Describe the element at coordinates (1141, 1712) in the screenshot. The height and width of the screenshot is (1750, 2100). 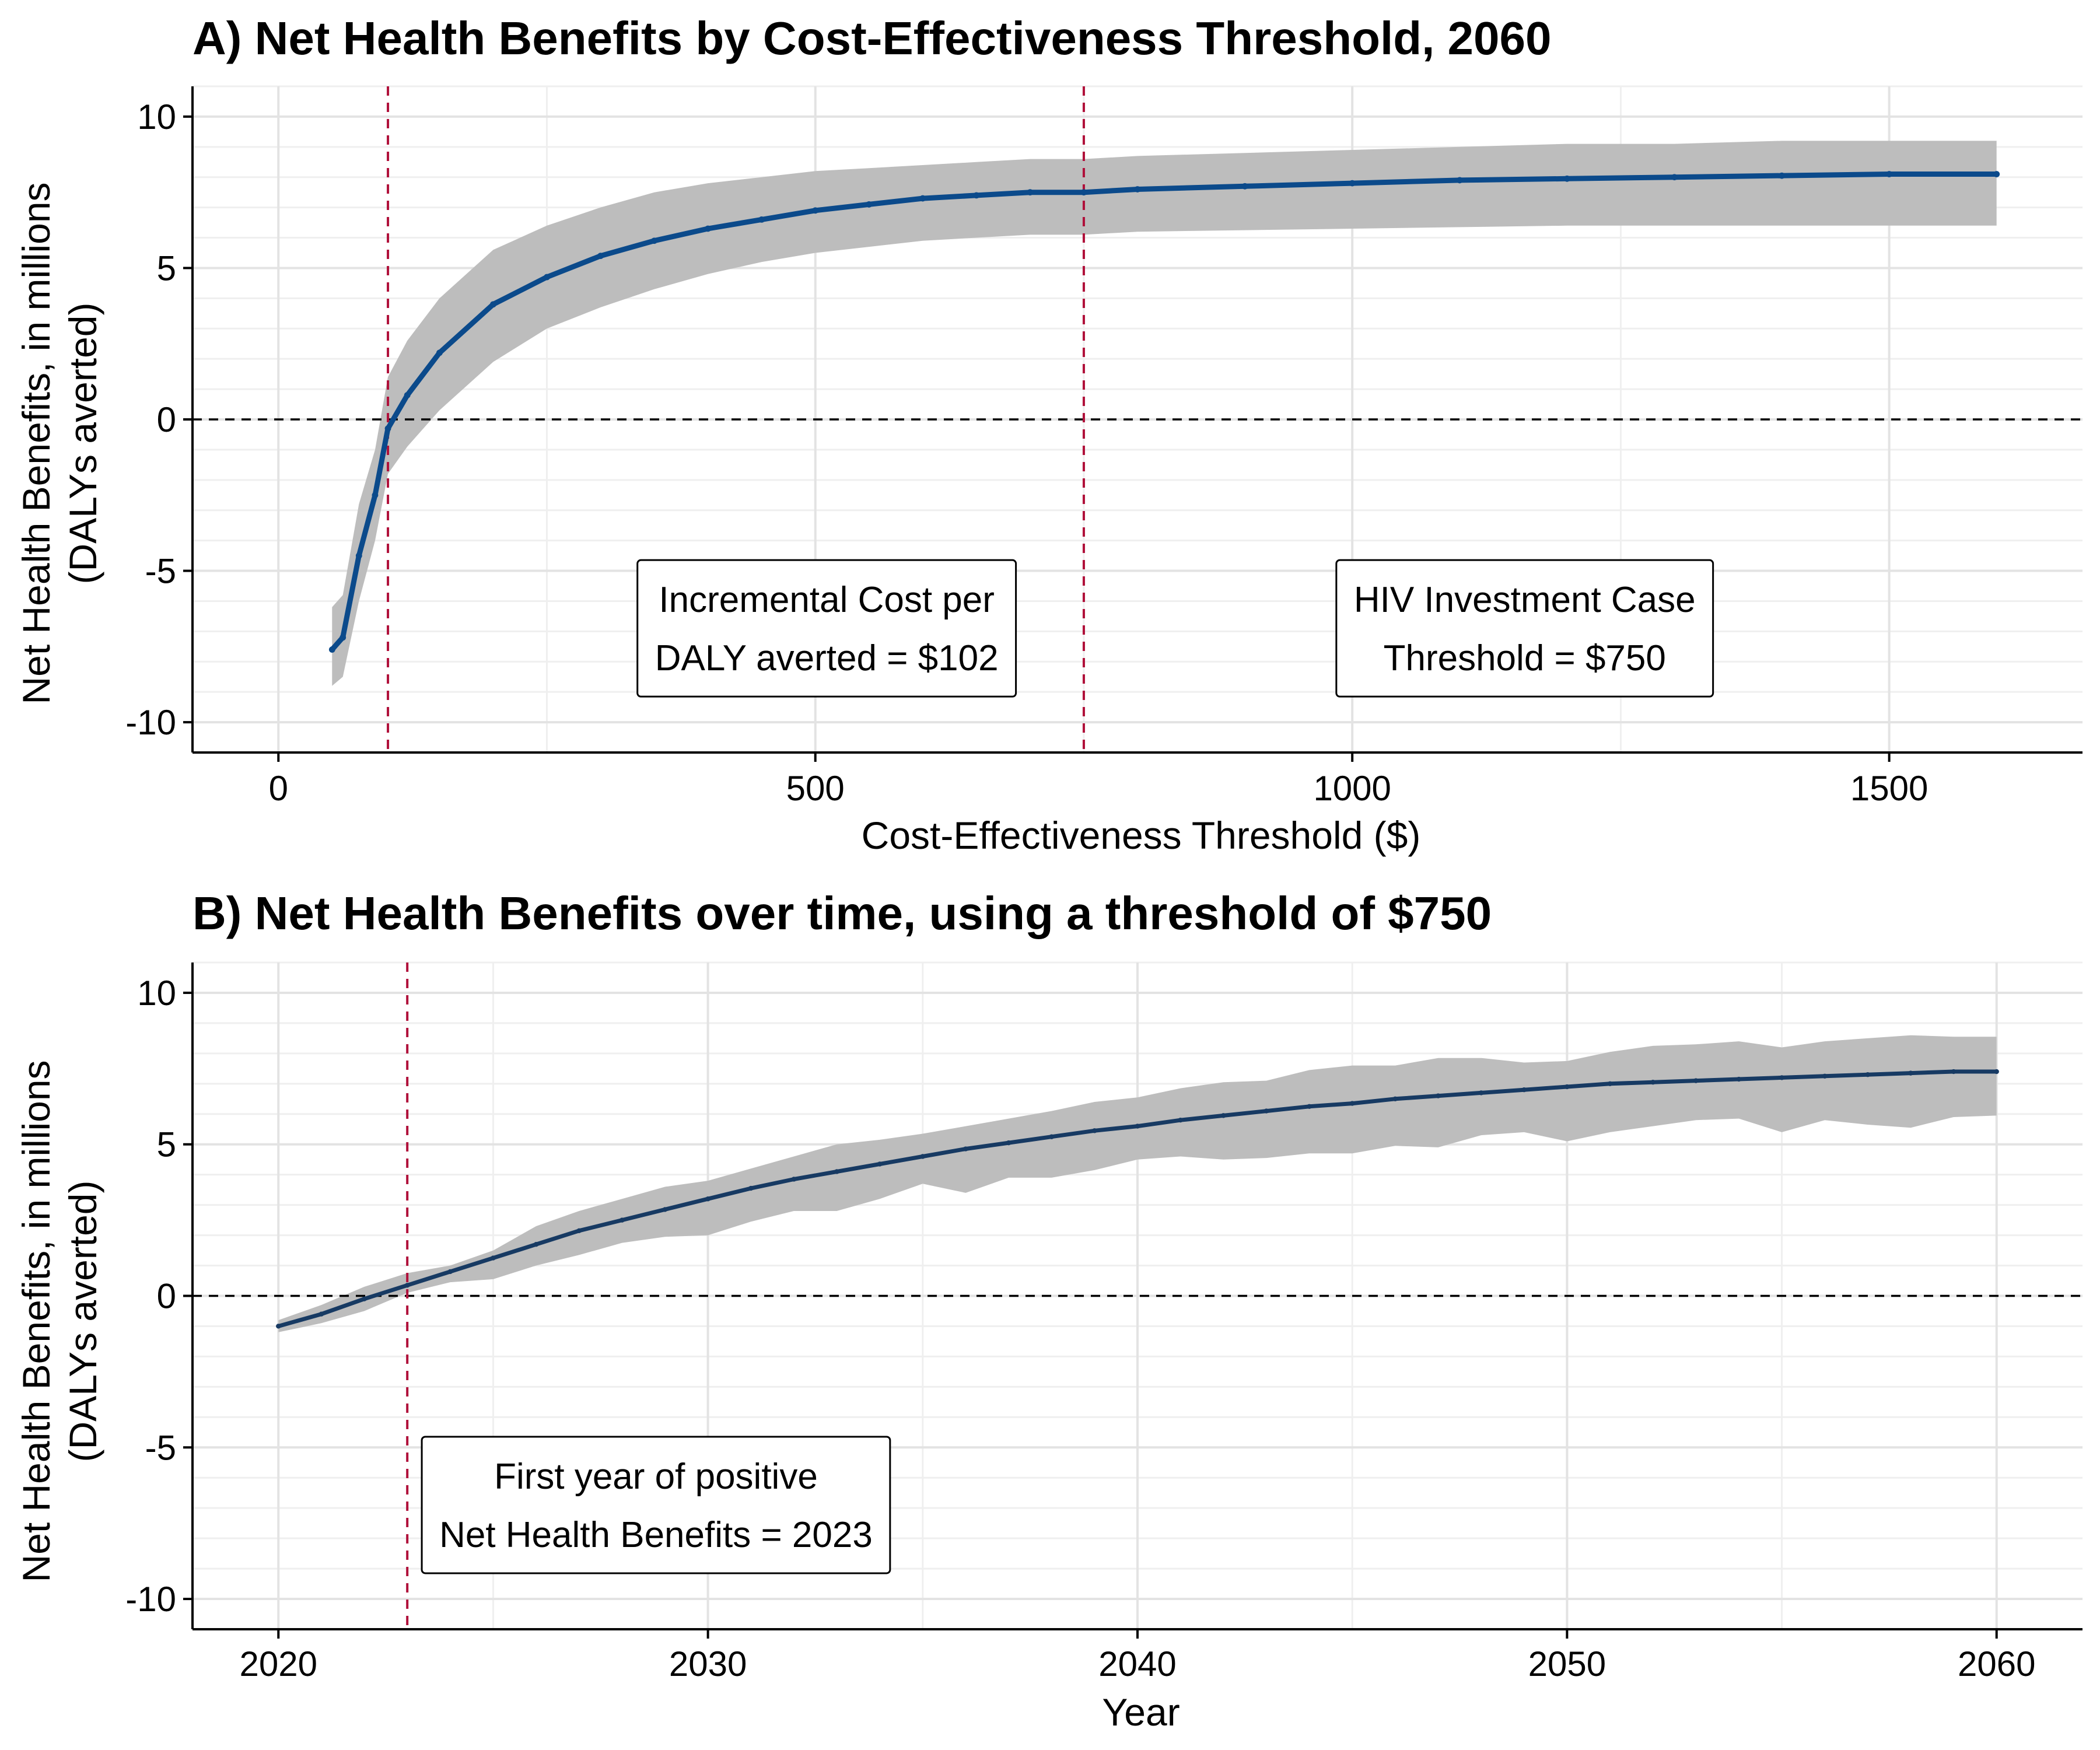
I see `panel-b-x-axis-label: Year` at that location.